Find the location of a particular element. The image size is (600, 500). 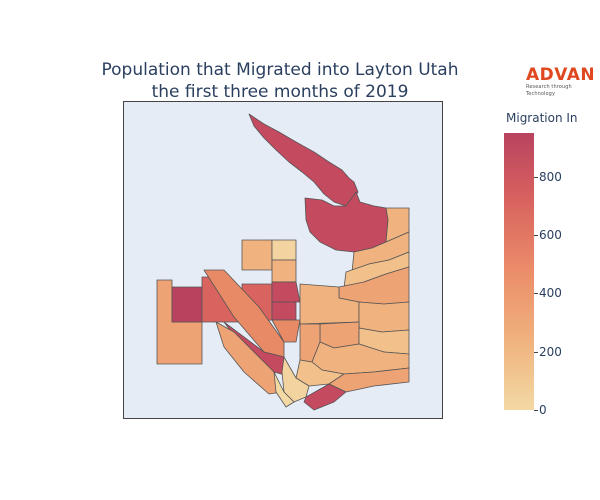

colorbar-tick-label: 200 is located at coordinates (550, 351).